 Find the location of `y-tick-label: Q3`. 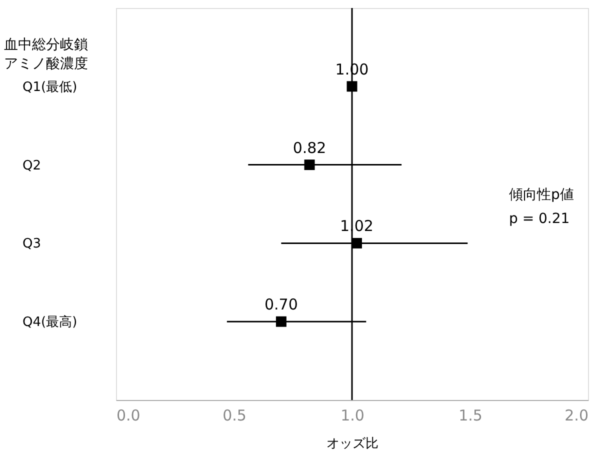

y-tick-label: Q3 is located at coordinates (32, 244).